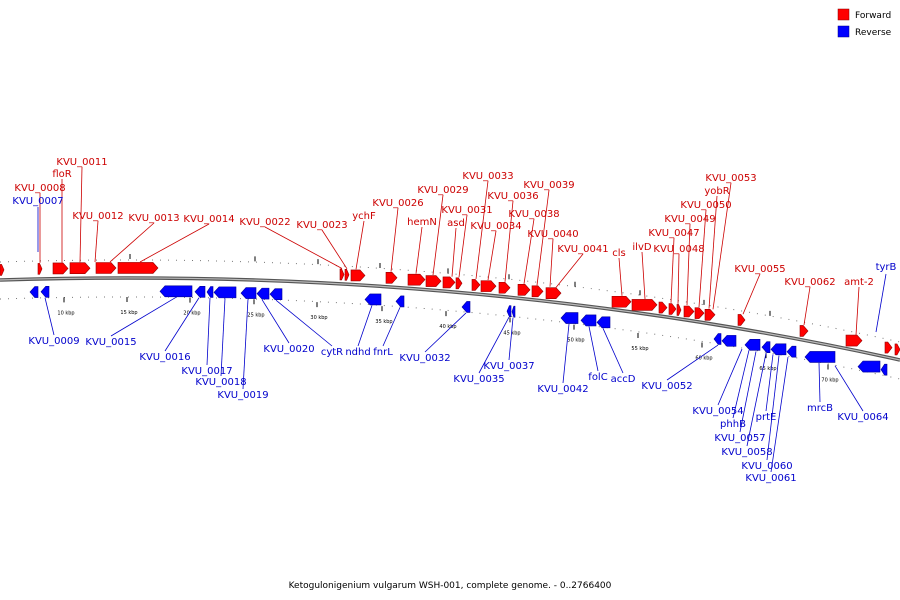 The height and width of the screenshot is (600, 900). Describe the element at coordinates (321, 225) in the screenshot. I see `forward-gene-label-kvu-0023: KVU_0023` at that location.